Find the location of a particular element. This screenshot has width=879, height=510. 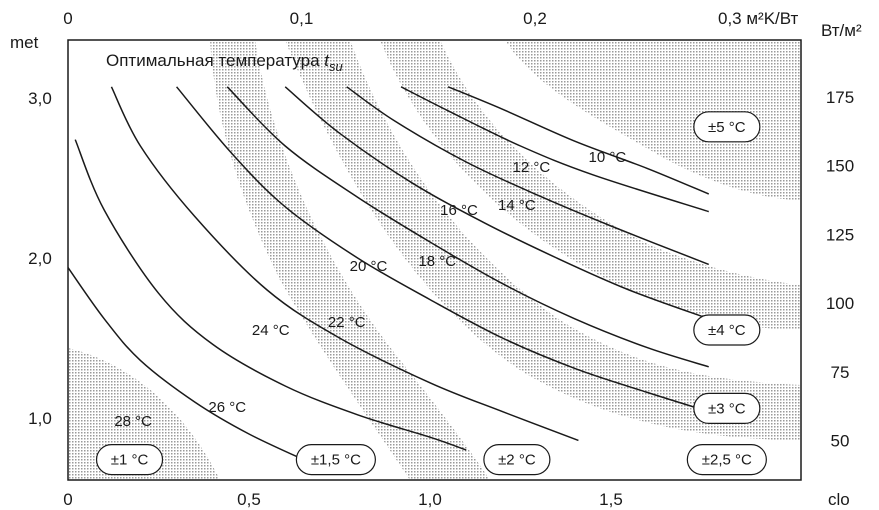

tolerance-label-0: ±1 °C is located at coordinates (130, 460).